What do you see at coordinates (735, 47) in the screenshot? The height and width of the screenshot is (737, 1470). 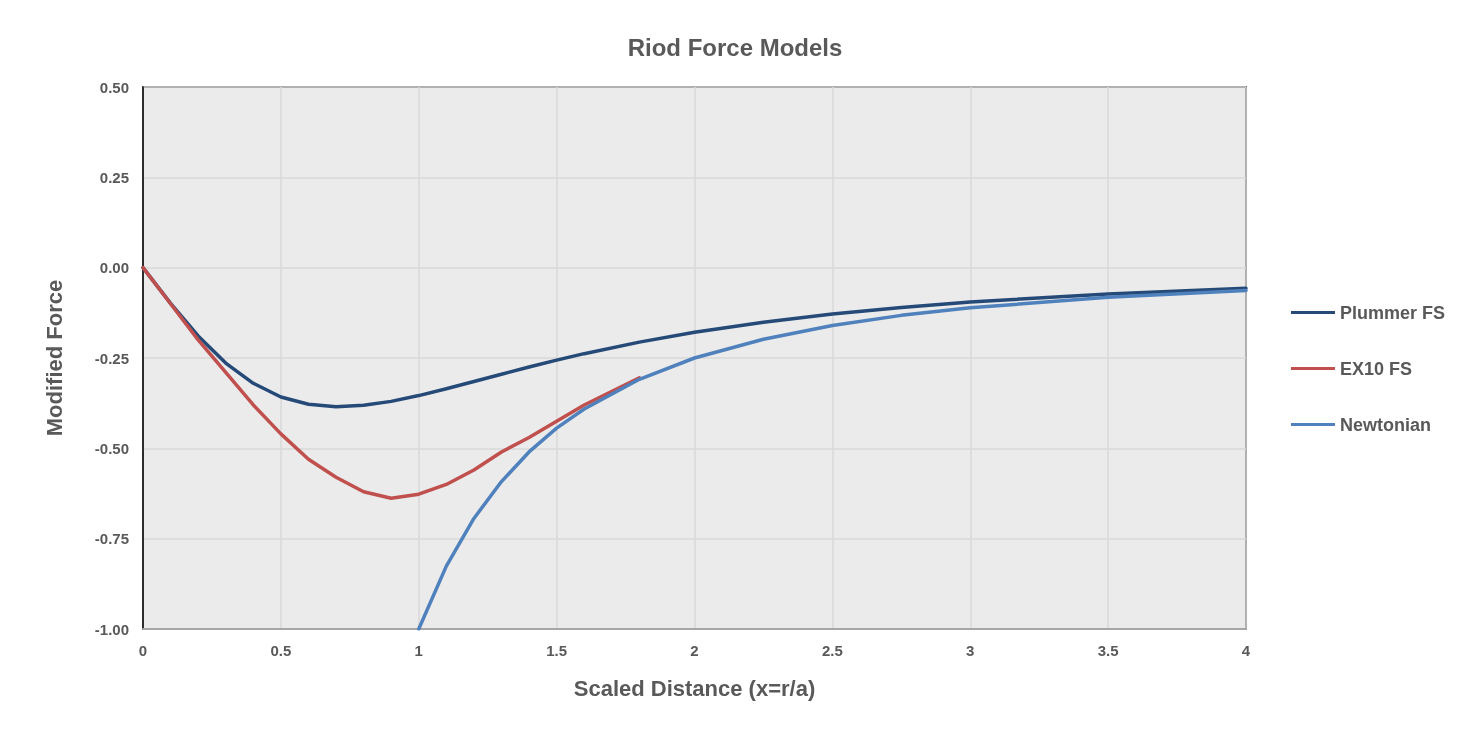 I see `chart-title: Riod Force Models` at bounding box center [735, 47].